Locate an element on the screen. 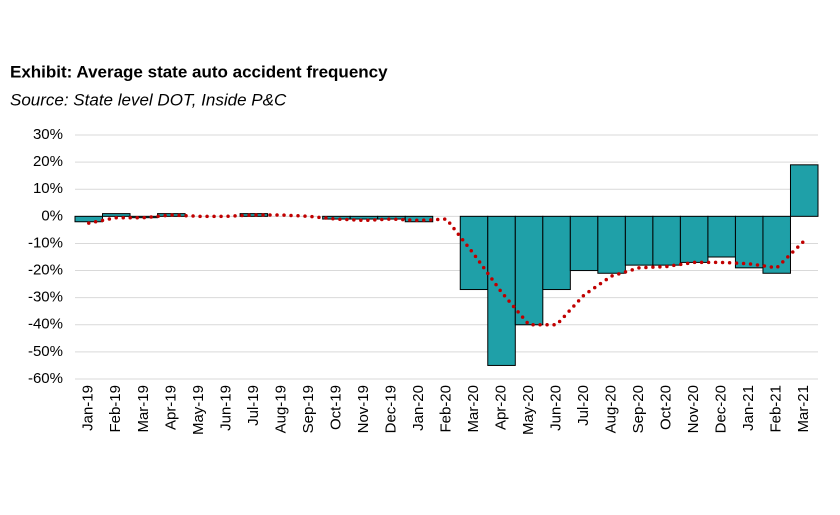 The height and width of the screenshot is (515, 840). x-tick-label: Feb-21 is located at coordinates (776, 409).